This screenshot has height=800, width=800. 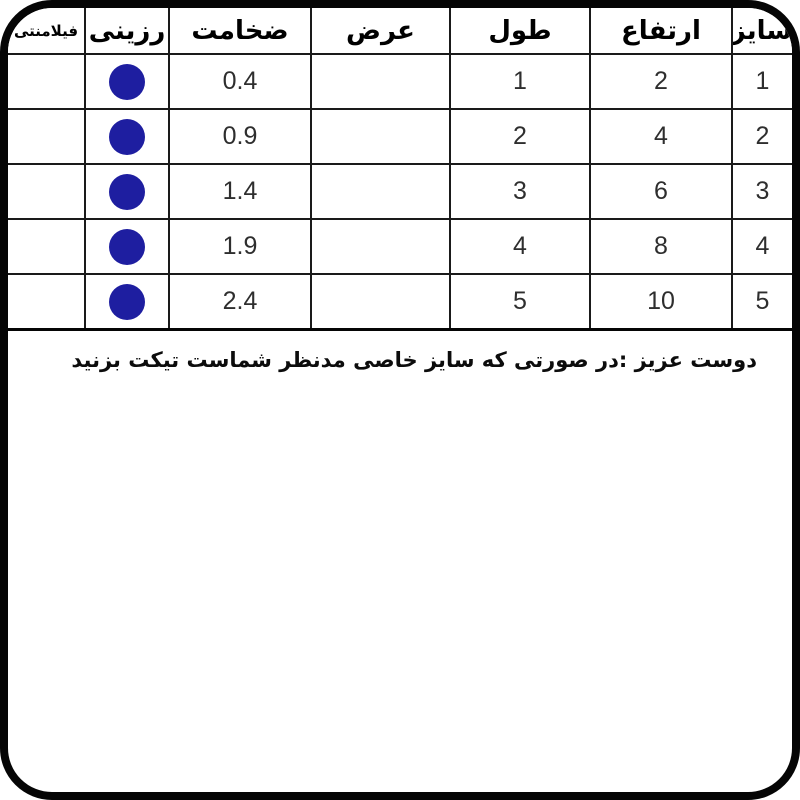 I want to click on cell-length: 2, so click(x=520, y=136).